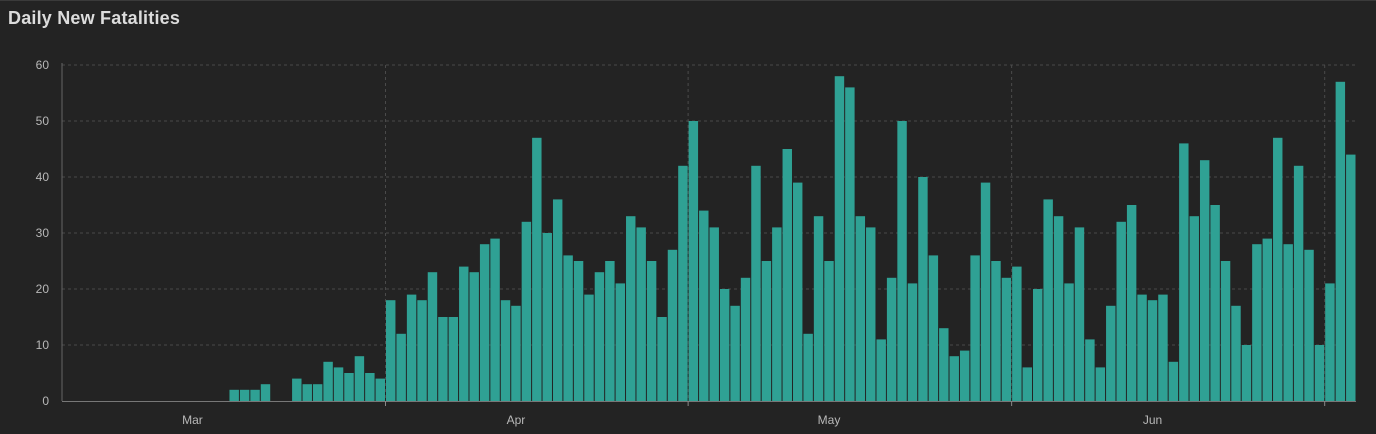 The width and height of the screenshot is (1376, 434). Describe the element at coordinates (43, 345) in the screenshot. I see `y-tick-label: 10` at that location.